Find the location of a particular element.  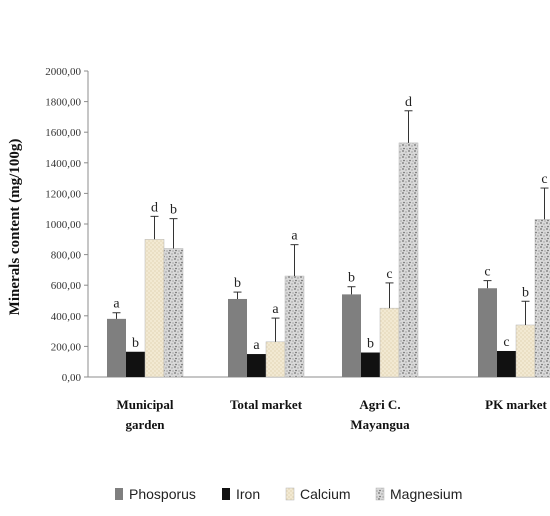

category-label: Mayangua is located at coordinates (380, 424).